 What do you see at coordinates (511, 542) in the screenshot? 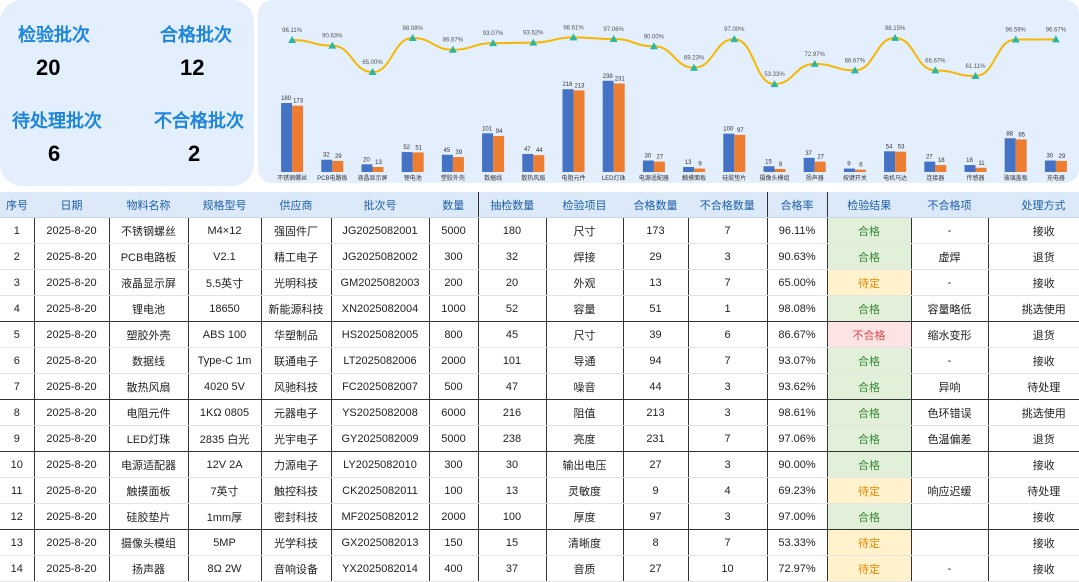
I see `col-sample-cell: 15` at bounding box center [511, 542].